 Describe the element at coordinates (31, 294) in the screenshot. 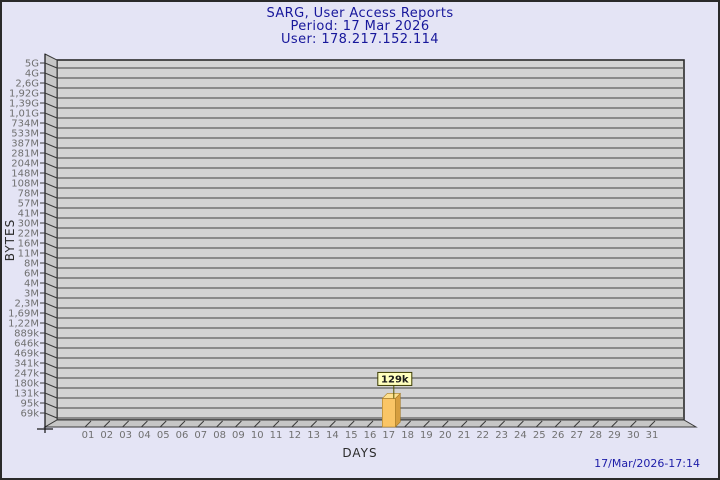

I see `y-tick-label: 3M` at that location.